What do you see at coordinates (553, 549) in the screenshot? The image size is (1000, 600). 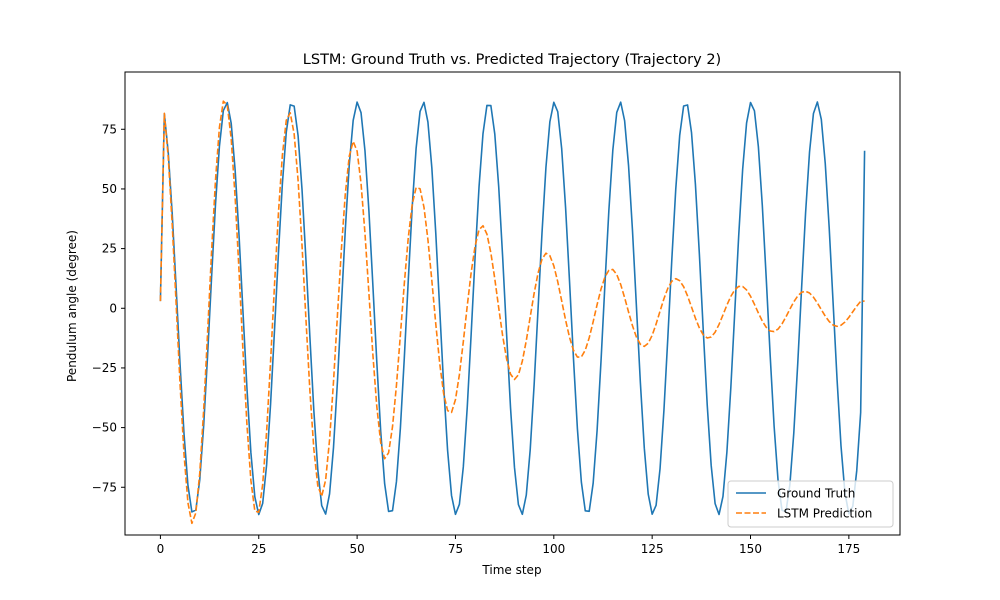 I see `x-tick-label: 100` at bounding box center [553, 549].